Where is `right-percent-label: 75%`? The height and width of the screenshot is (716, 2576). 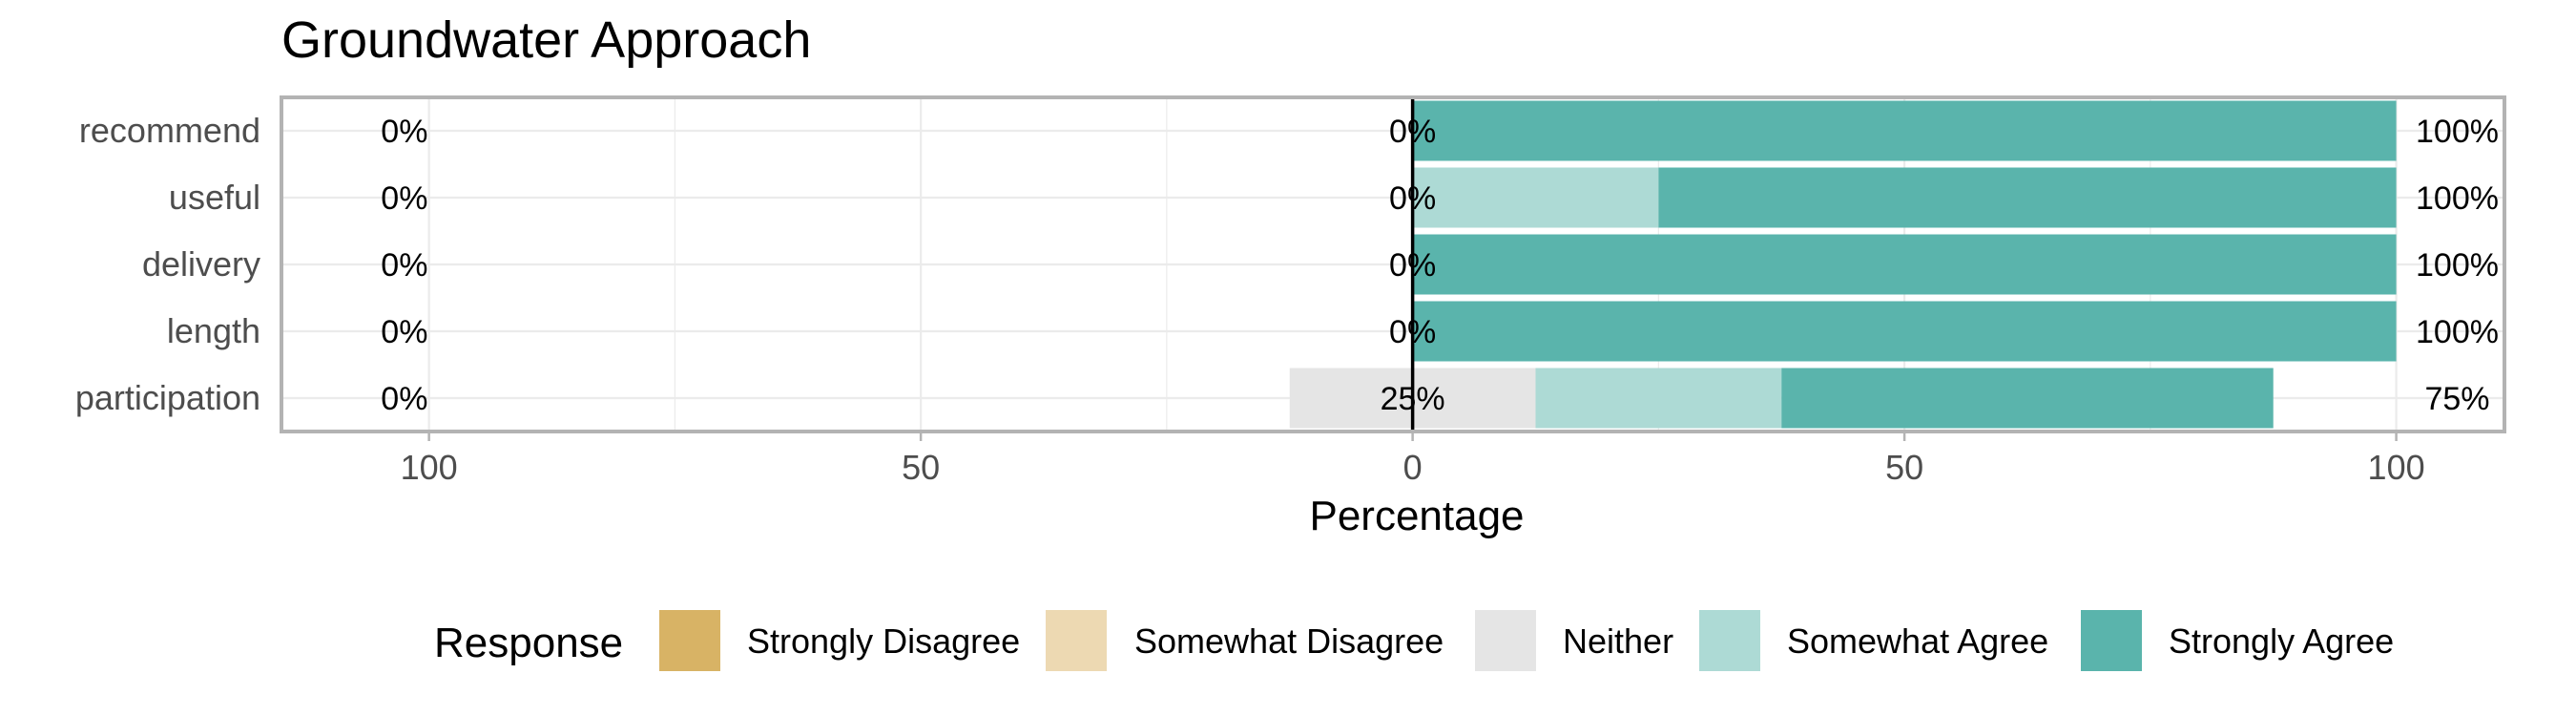
right-percent-label: 75% is located at coordinates (2456, 399).